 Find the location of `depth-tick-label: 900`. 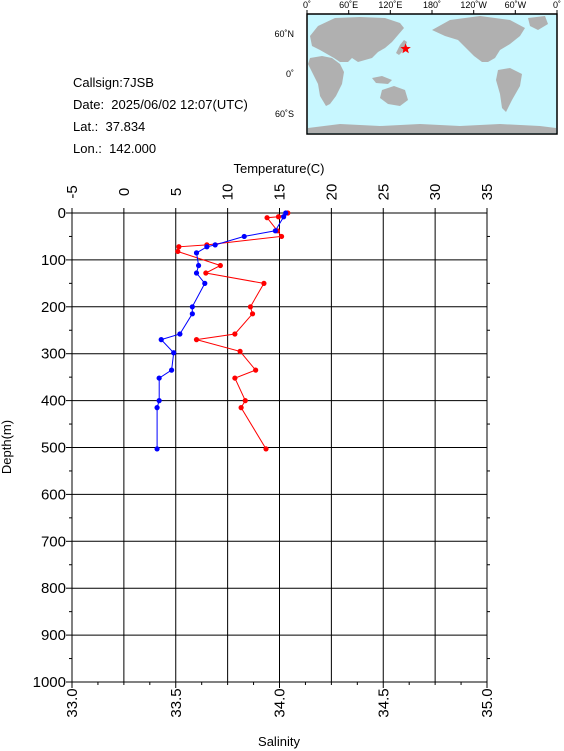

depth-tick-label: 900 is located at coordinates (53, 635).